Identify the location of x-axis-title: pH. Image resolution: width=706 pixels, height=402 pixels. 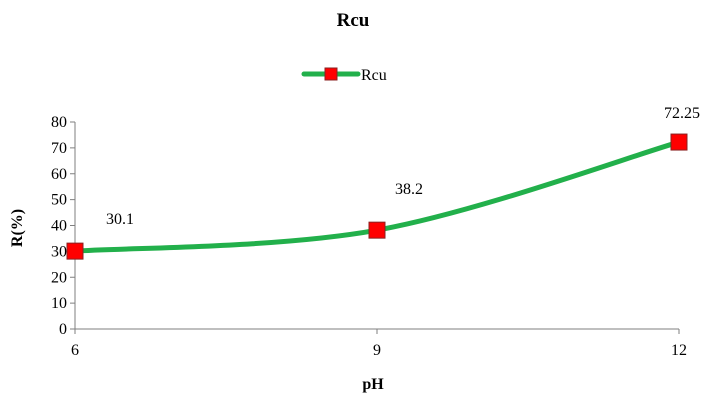
(373, 384).